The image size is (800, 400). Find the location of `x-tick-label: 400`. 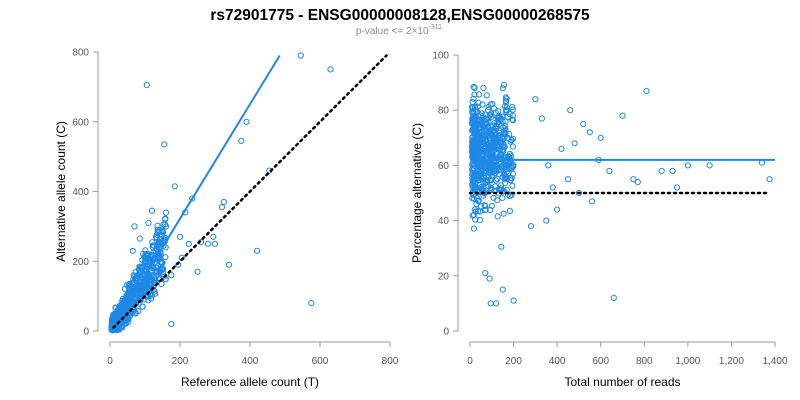

x-tick-label: 400 is located at coordinates (557, 361).